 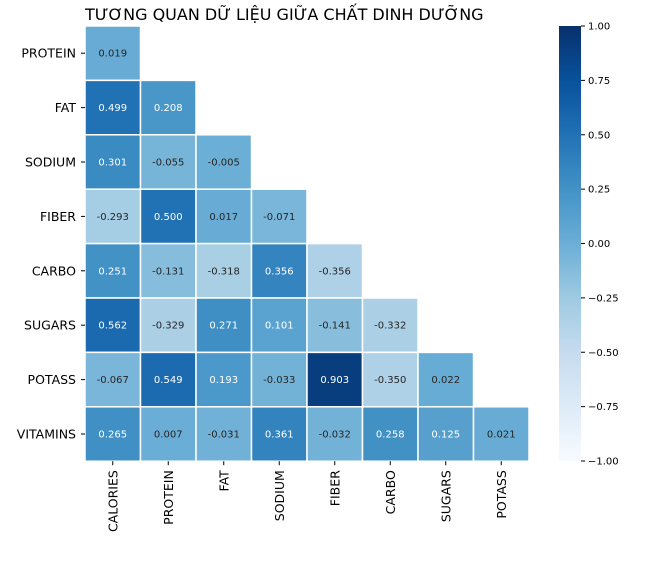 What do you see at coordinates (335, 271) in the screenshot?
I see `cell-value-label: -0.356` at bounding box center [335, 271].